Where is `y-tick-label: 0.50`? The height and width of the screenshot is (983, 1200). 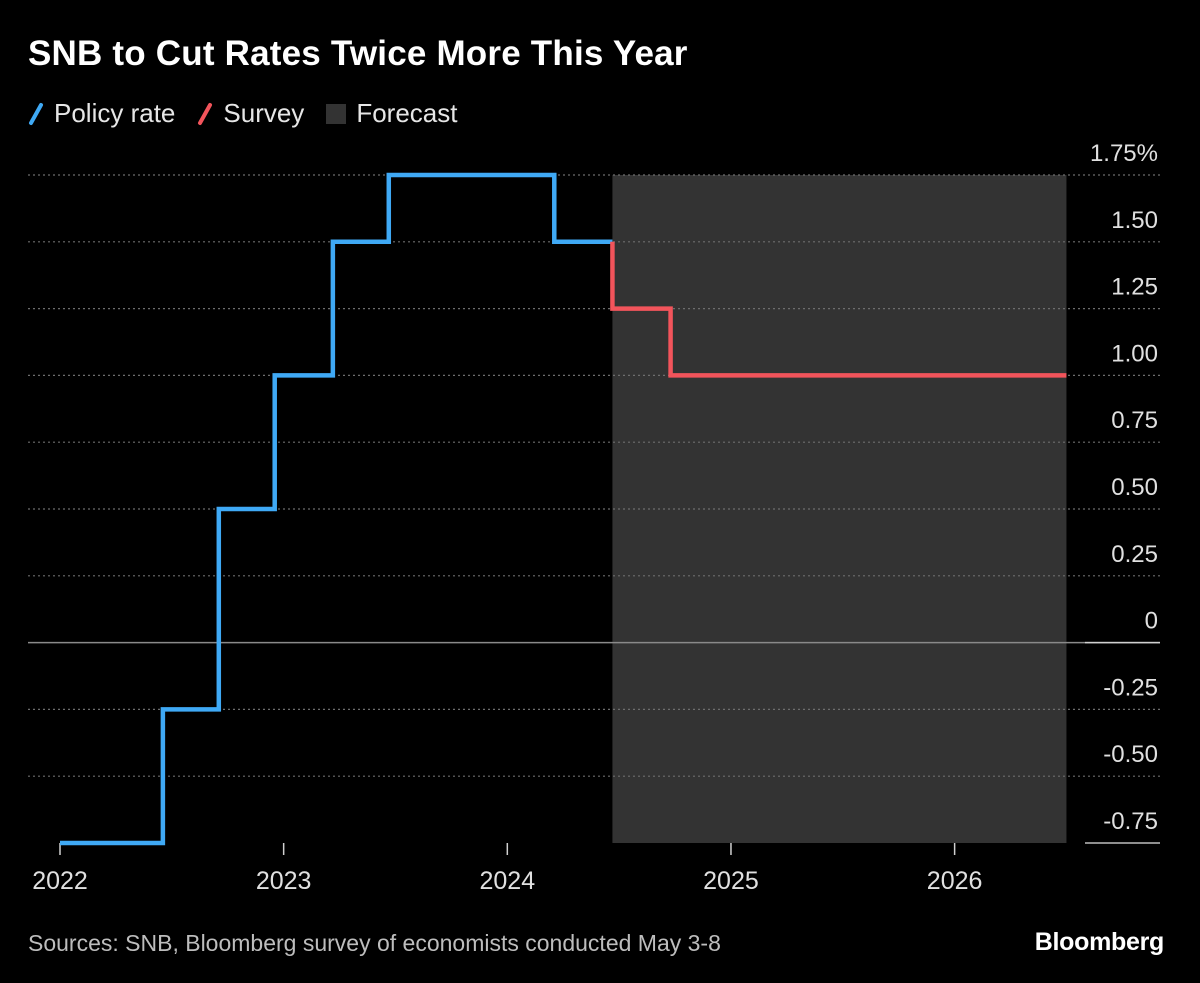
y-tick-label: 0.50 is located at coordinates (1134, 487).